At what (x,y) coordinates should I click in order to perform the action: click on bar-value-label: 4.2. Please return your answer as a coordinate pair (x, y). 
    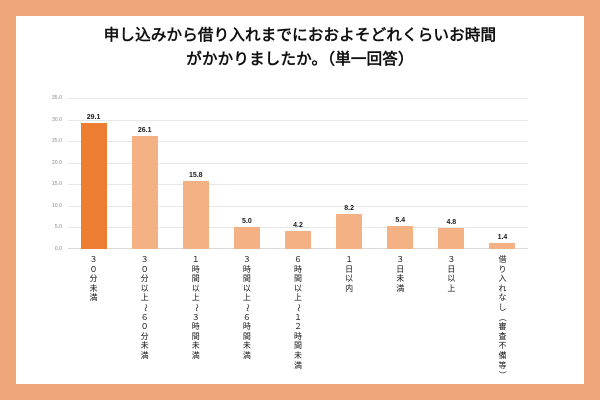
    Looking at the image, I should click on (298, 225).